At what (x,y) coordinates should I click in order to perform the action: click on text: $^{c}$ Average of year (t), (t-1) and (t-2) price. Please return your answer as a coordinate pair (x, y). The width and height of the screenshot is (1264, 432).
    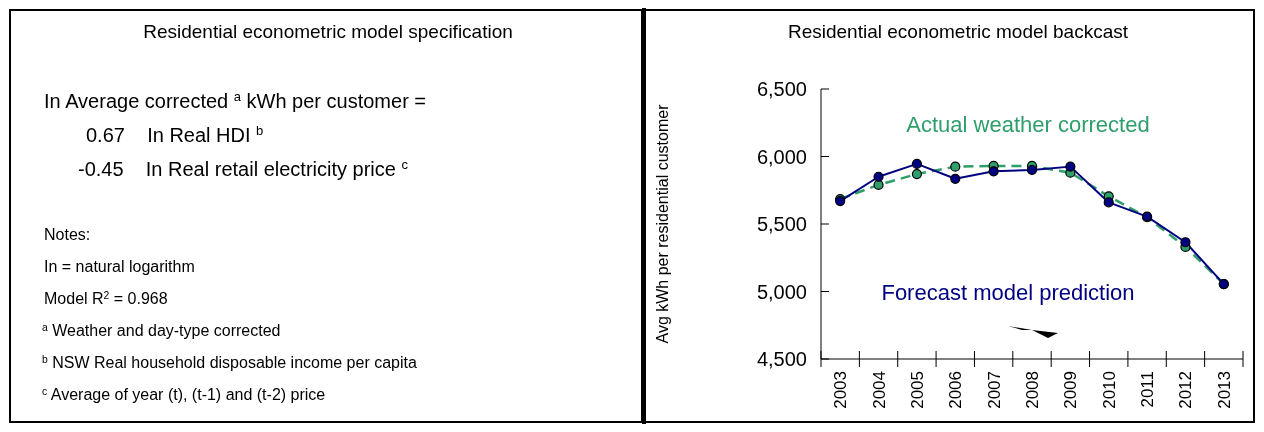
    Looking at the image, I should click on (184, 394).